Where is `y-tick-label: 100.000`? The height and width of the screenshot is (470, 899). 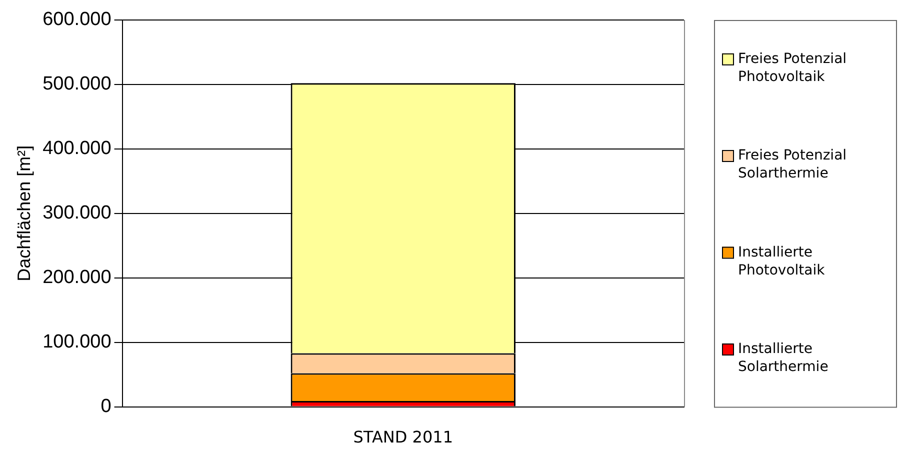 y-tick-label: 100.000 is located at coordinates (77, 342).